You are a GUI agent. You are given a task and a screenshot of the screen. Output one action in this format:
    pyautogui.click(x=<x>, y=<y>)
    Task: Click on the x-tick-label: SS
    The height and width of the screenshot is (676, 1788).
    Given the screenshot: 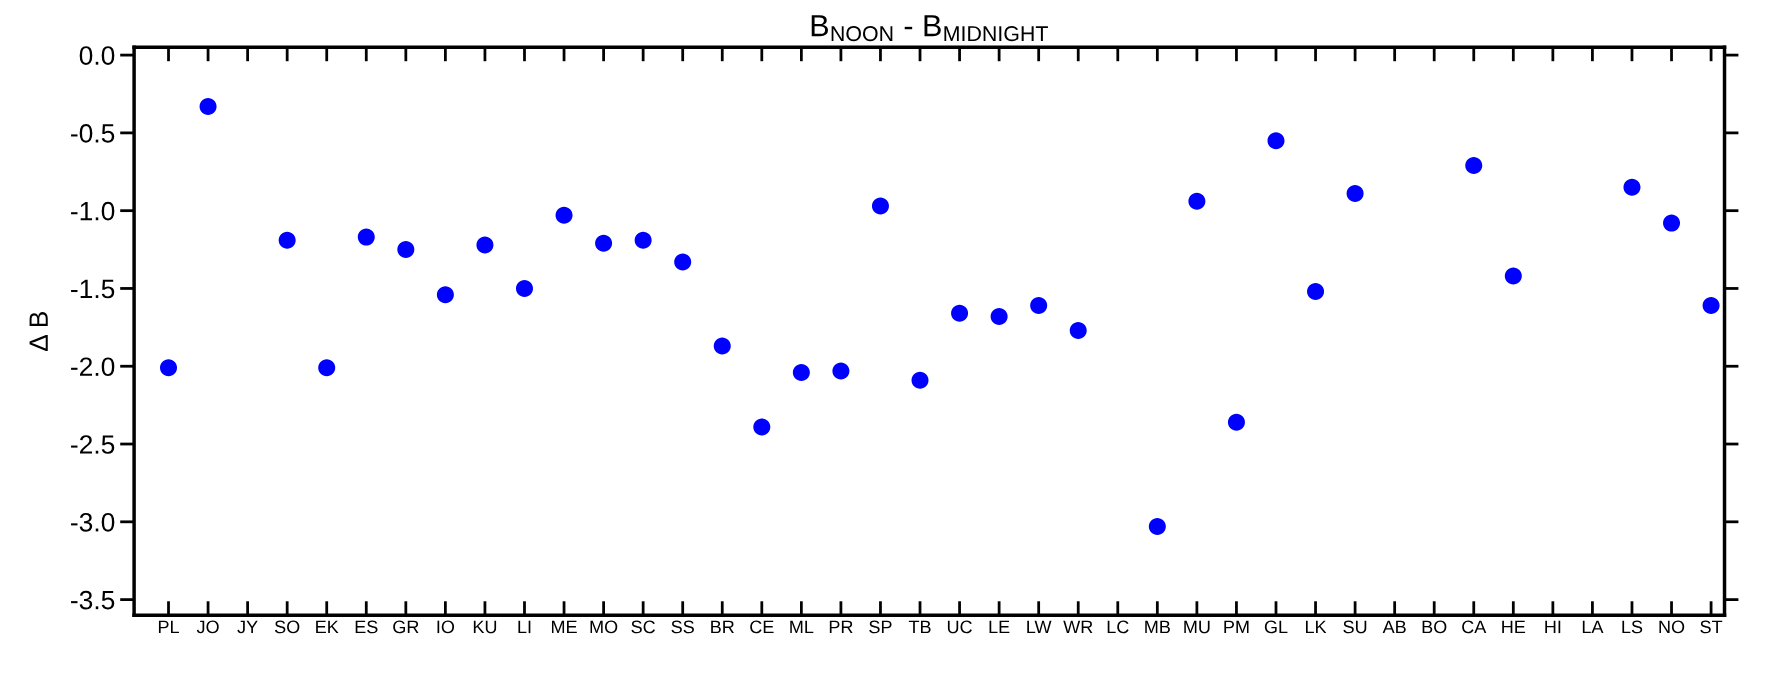 What is the action you would take?
    pyautogui.click(x=682, y=627)
    